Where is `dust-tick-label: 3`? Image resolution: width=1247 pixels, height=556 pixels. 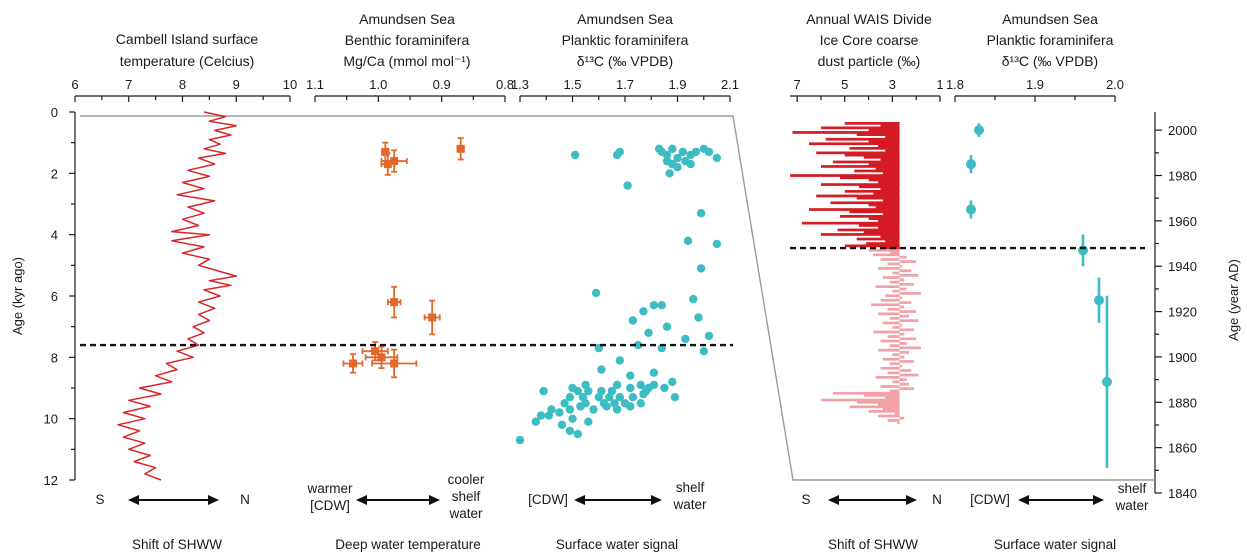
dust-tick-label: 3 is located at coordinates (892, 84).